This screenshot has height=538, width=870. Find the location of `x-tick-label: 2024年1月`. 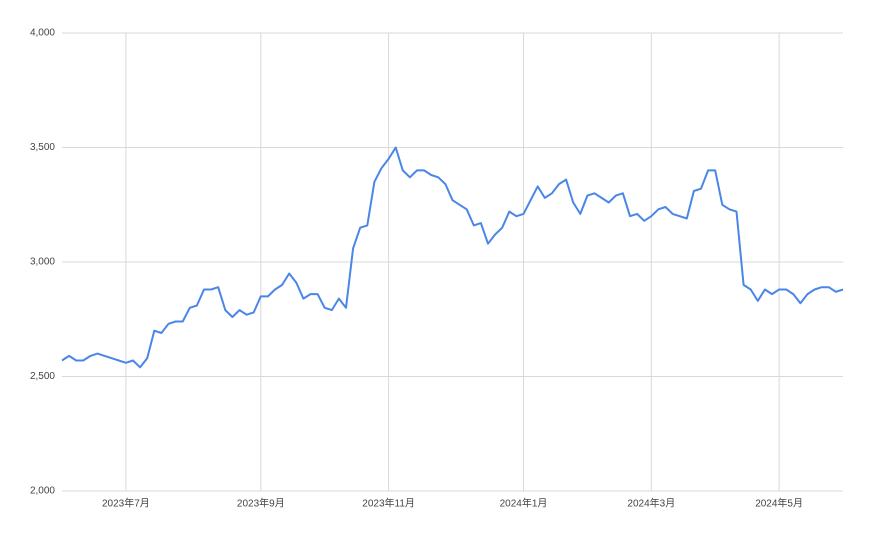

x-tick-label: 2024年1月 is located at coordinates (524, 503).